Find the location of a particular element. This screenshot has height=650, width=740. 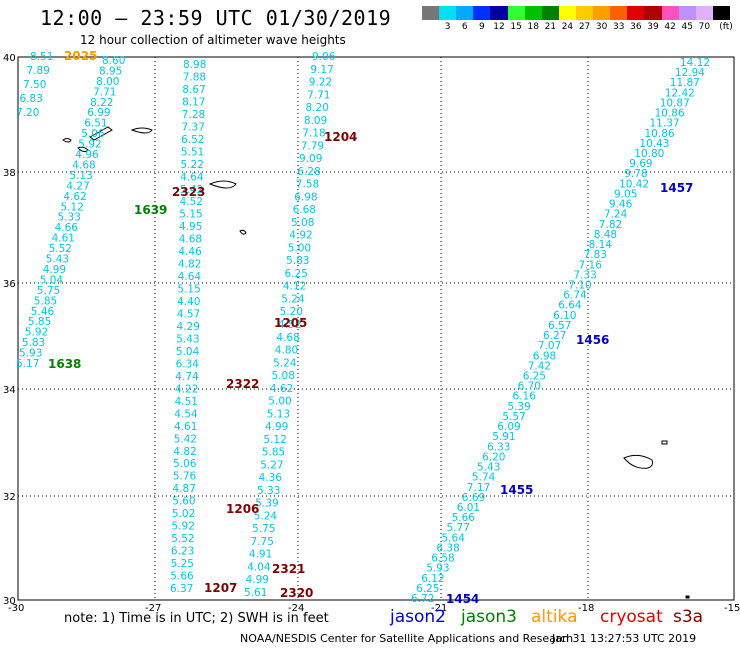

swh-value: 5.85 is located at coordinates (39, 322).